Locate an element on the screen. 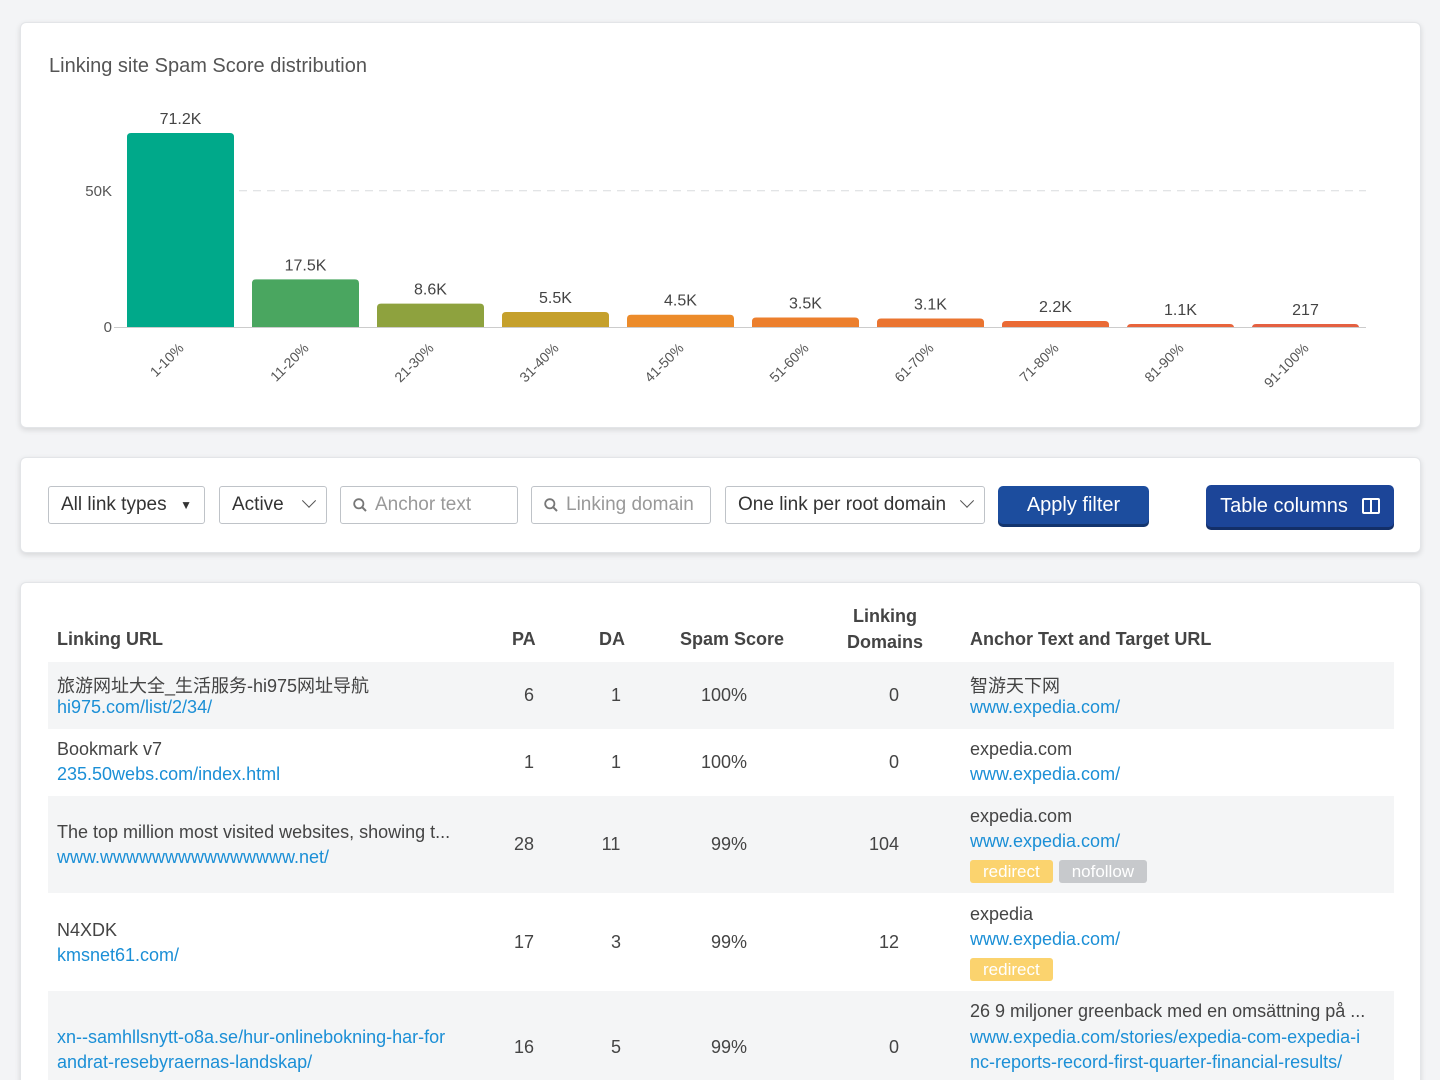 This screenshot has height=1080, width=1440. anchor-text: expedia is located at coordinates (1002, 914).